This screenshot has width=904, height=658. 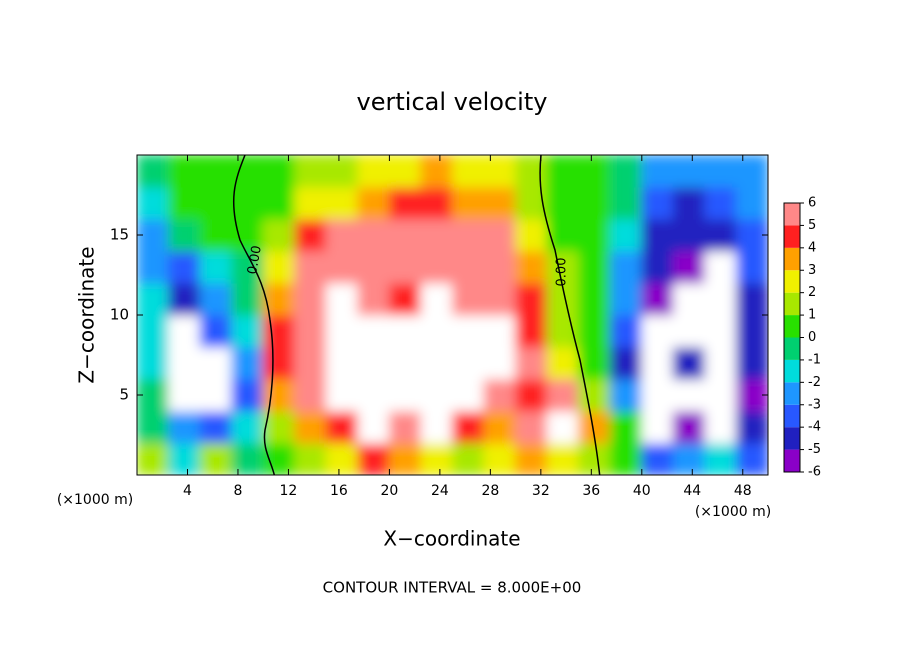 I want to click on x-tick-label: 36, so click(x=591, y=491).